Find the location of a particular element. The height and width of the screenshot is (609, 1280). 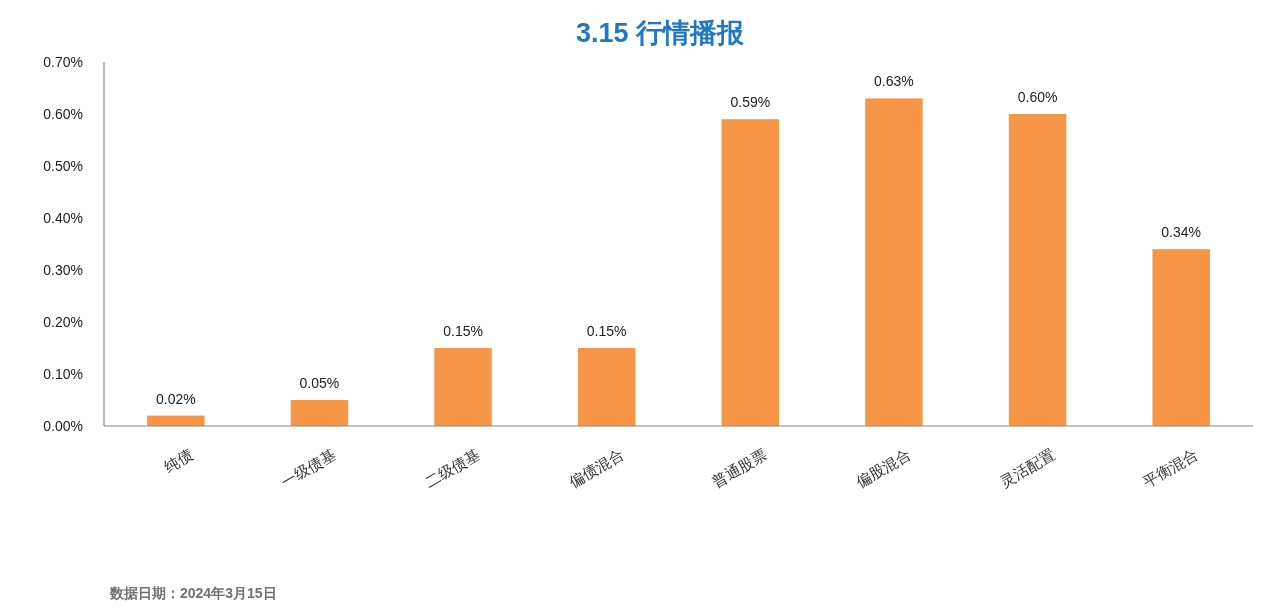

data-label: 0.05% is located at coordinates (319, 383).